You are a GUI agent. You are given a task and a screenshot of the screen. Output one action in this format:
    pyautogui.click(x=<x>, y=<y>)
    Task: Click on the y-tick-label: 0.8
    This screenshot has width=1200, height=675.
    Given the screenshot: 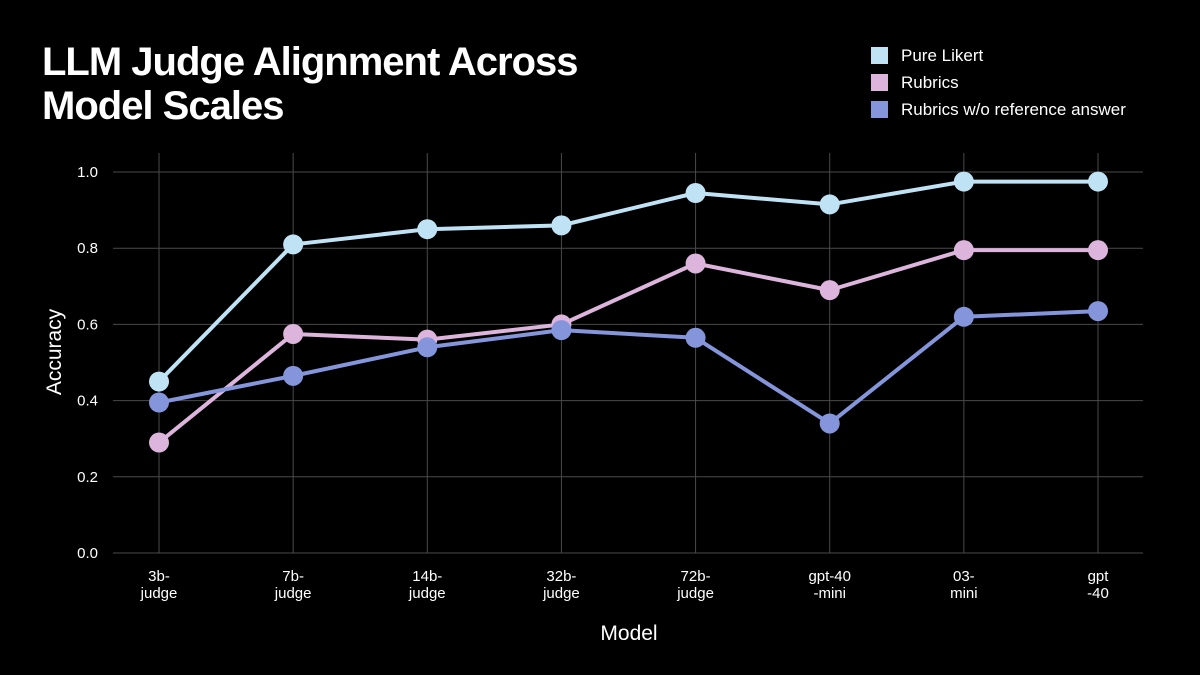 What is the action you would take?
    pyautogui.click(x=87, y=248)
    